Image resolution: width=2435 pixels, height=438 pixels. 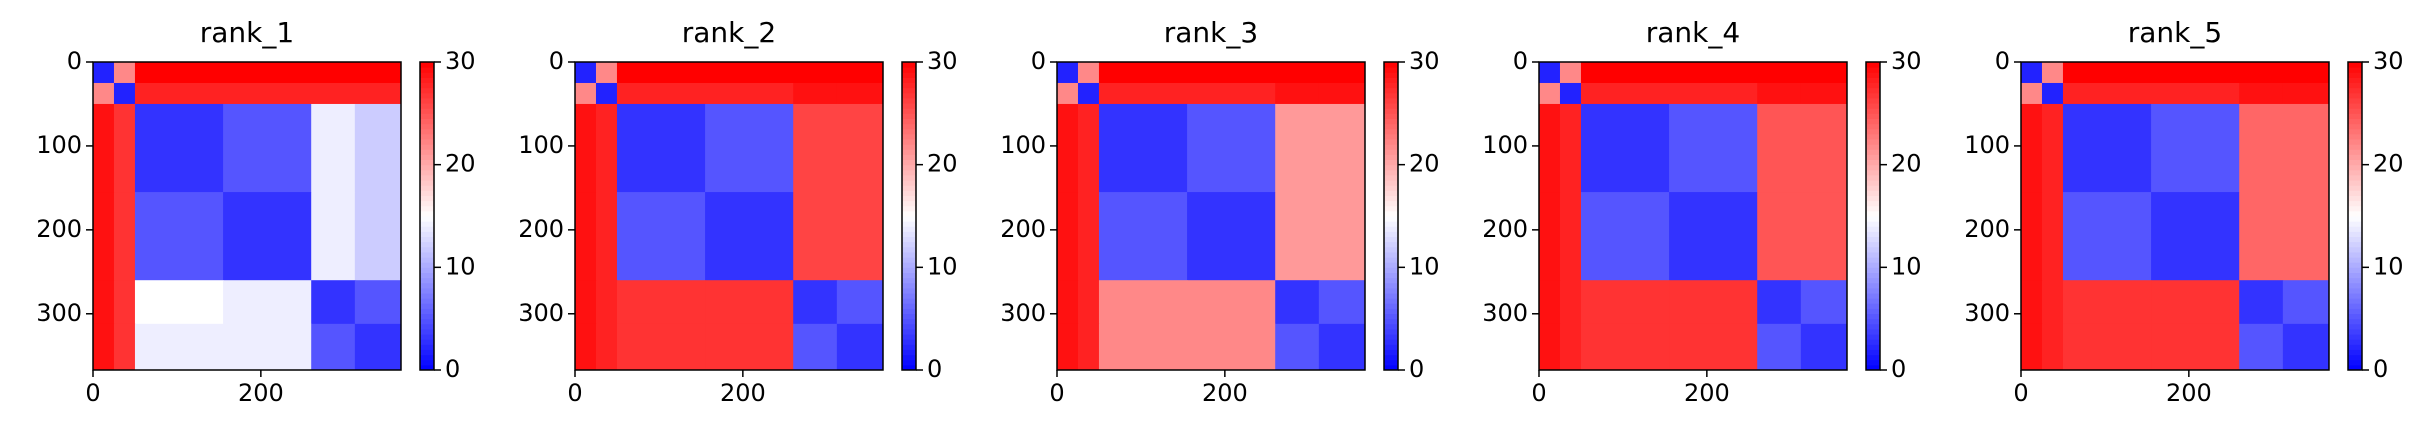 I want to click on panel-title: rank_5, so click(x=2175, y=32).